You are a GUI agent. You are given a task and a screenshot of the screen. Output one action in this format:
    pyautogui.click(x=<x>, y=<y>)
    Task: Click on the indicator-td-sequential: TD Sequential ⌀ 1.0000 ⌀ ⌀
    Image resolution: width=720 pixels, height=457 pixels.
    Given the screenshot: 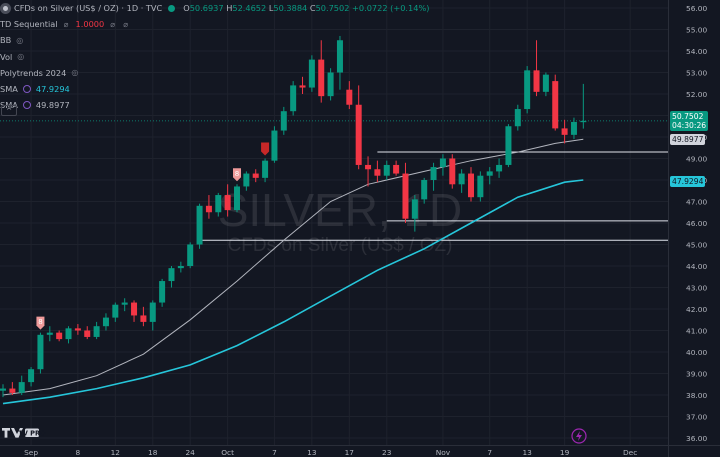 What is the action you would take?
    pyautogui.click(x=214, y=24)
    